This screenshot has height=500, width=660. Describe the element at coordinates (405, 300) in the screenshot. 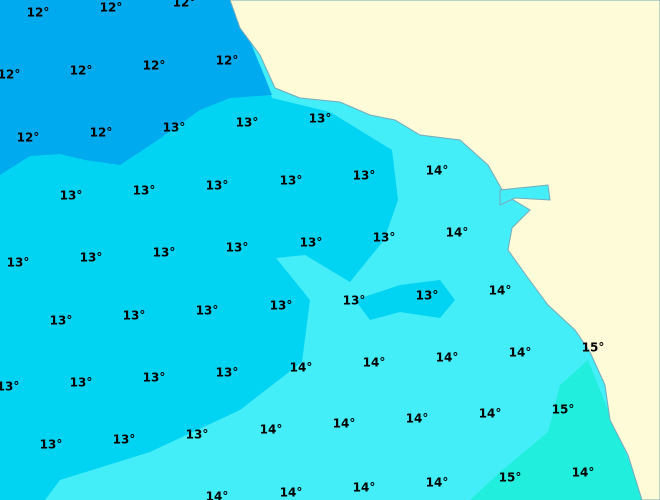

I see `sea-mid-patch` at that location.